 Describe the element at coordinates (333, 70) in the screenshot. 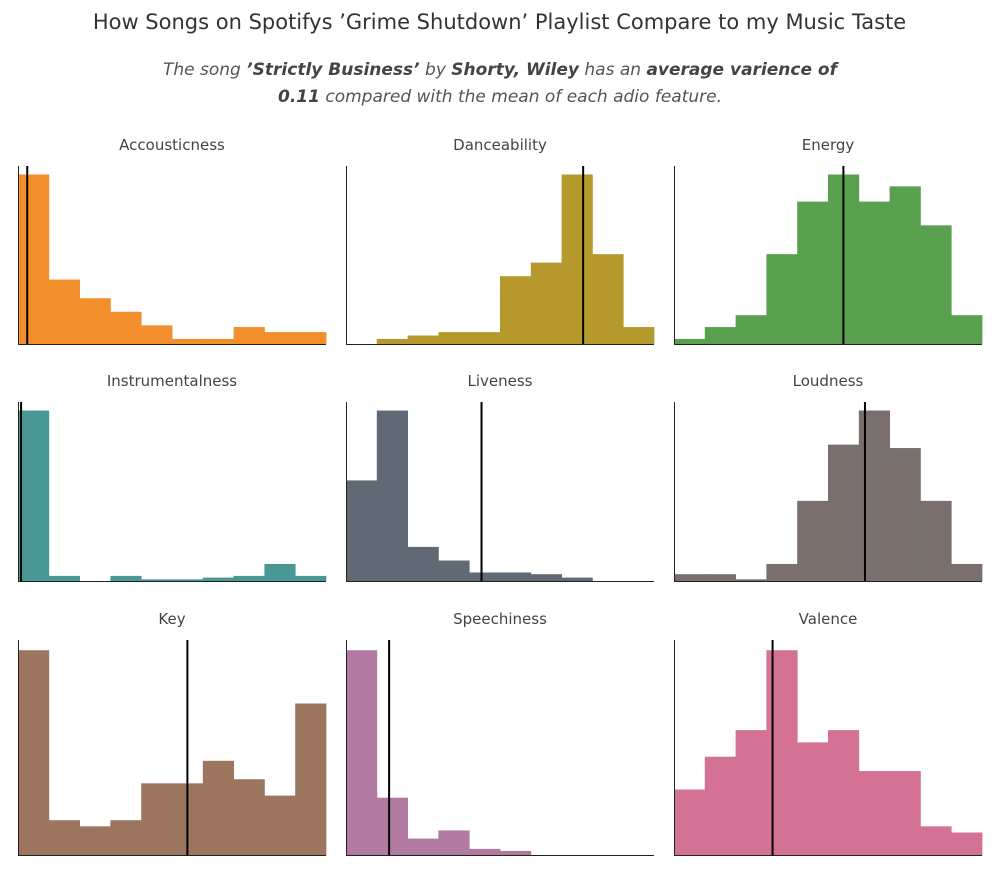

I see `subtitle-song: ’Strictly Business’` at that location.